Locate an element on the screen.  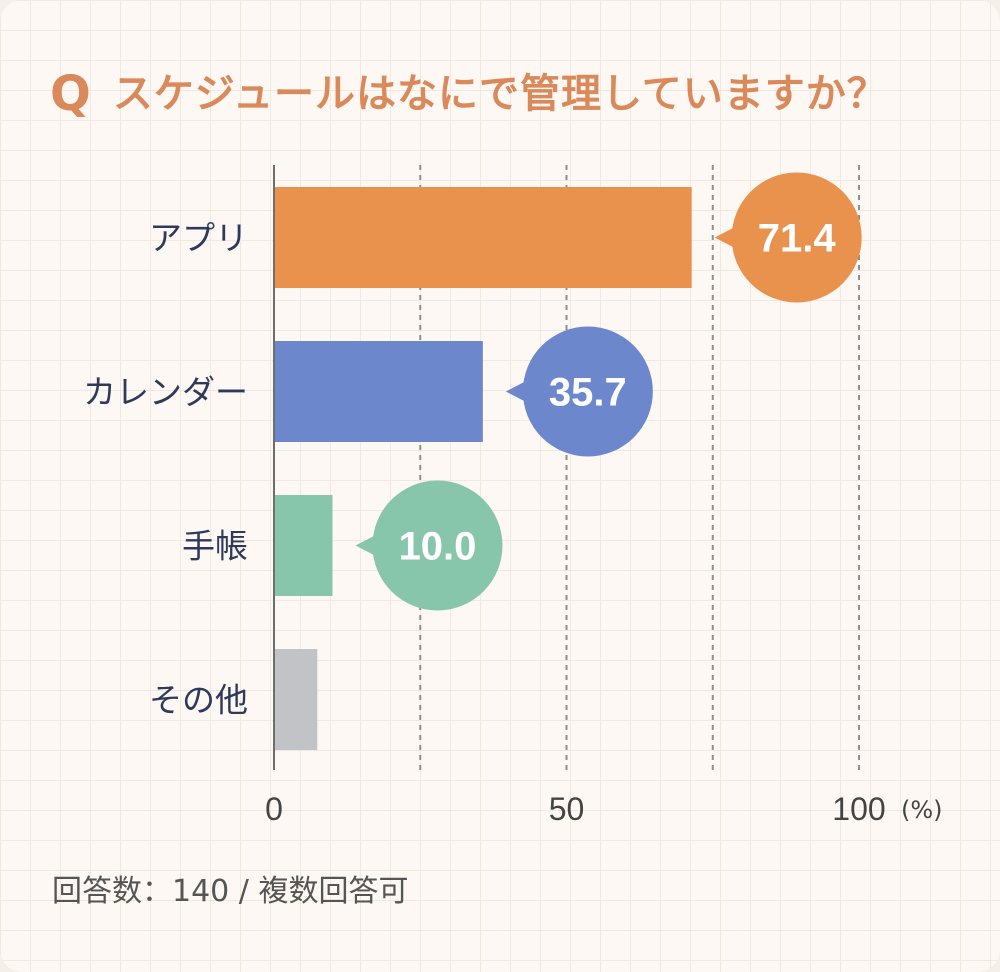
value-label-1: 35.7 is located at coordinates (588, 393).